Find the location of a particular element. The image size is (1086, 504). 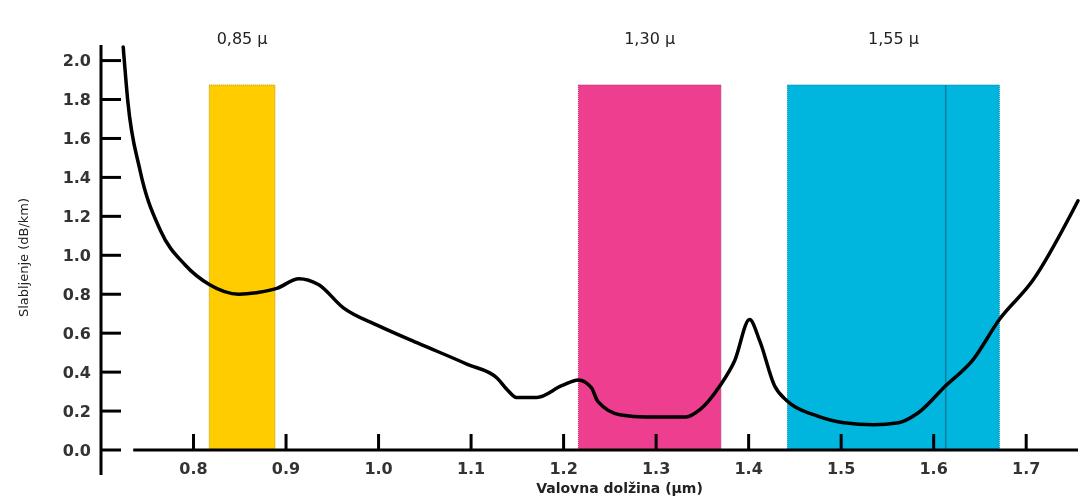

y-axis-title: Slabljenje (dB/km) is located at coordinates (23, 257).